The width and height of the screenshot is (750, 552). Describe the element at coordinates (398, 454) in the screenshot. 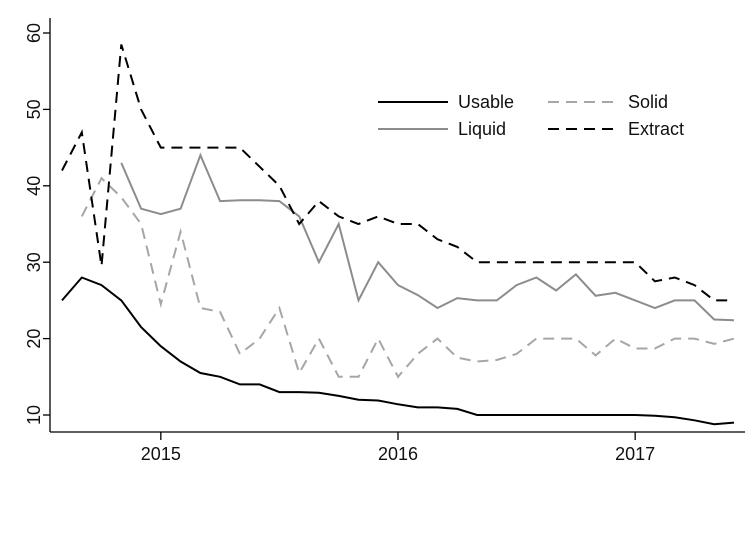

I see `x-tick-label: 2016` at that location.